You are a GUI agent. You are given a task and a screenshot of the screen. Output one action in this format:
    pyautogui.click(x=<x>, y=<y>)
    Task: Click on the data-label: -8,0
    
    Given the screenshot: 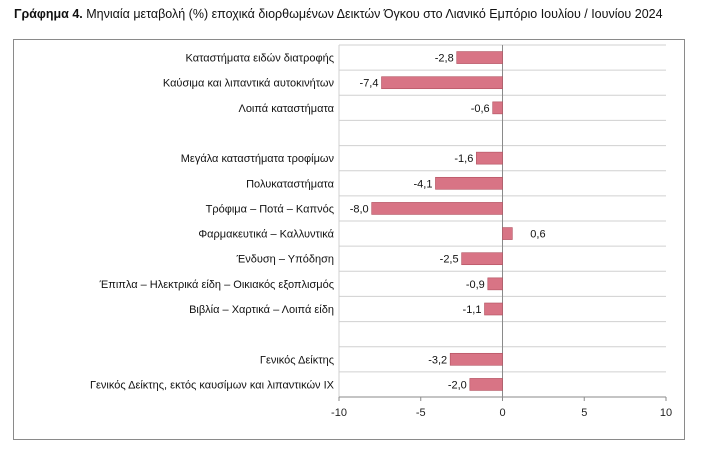 What is the action you would take?
    pyautogui.click(x=359, y=209)
    